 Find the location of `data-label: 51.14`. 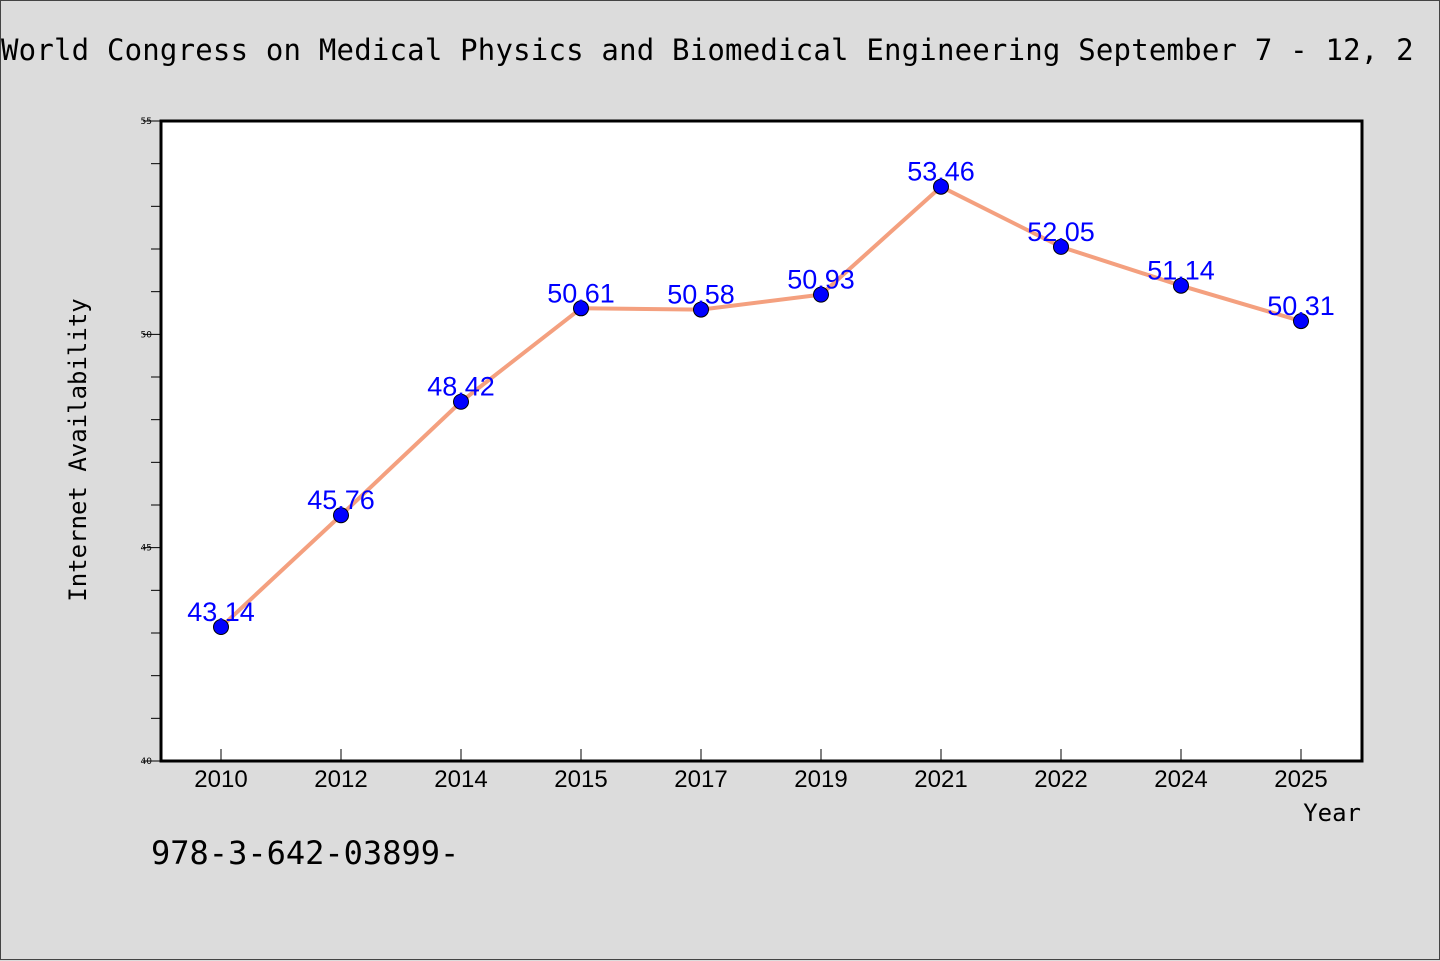

data-label: 51.14 is located at coordinates (1181, 271).